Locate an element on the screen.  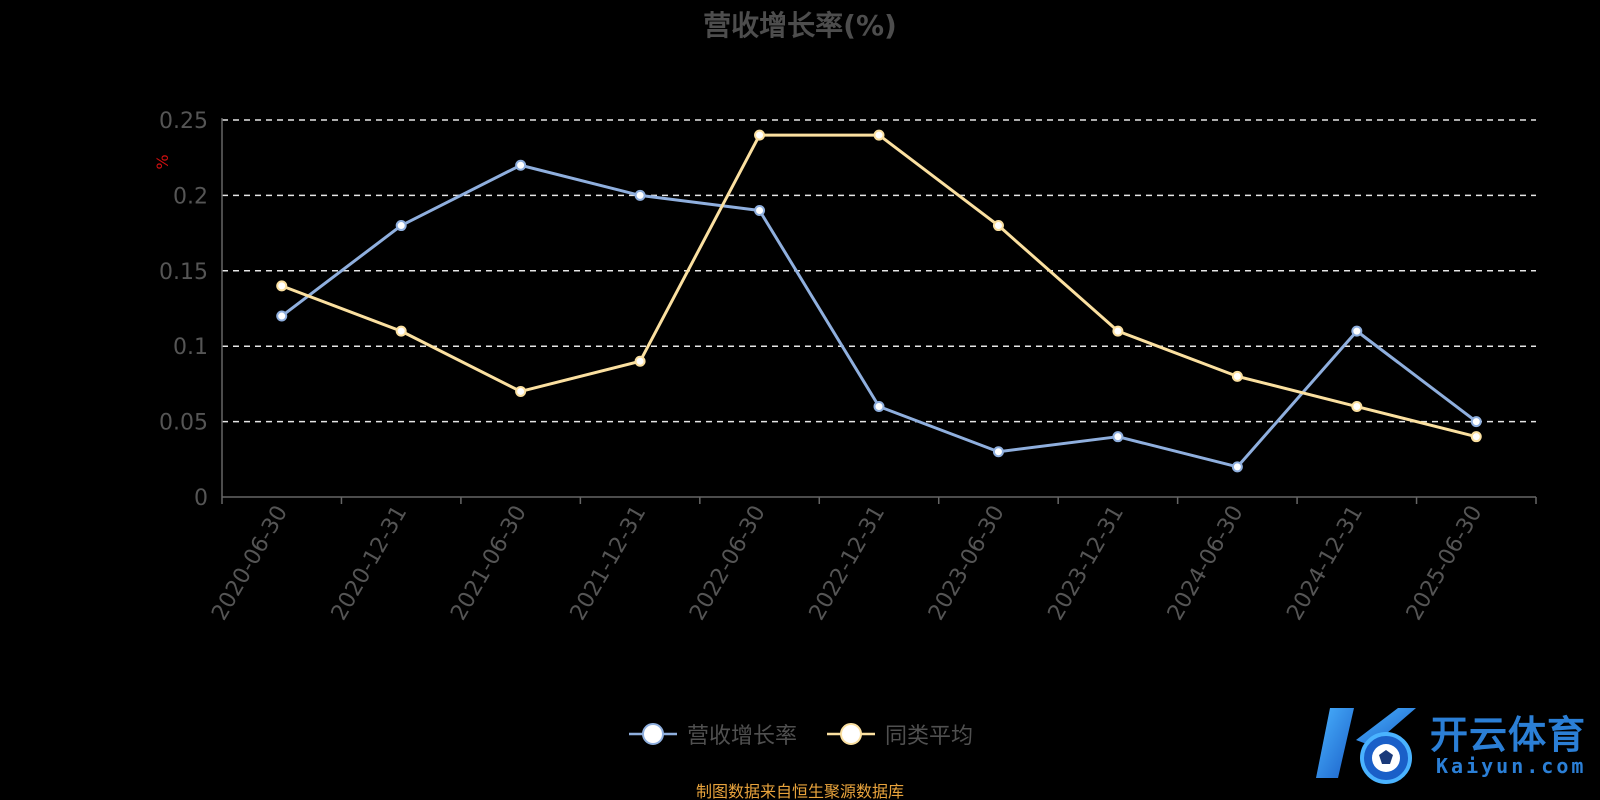
x-tick-label: 2021-06-30 is located at coordinates (489, 563).